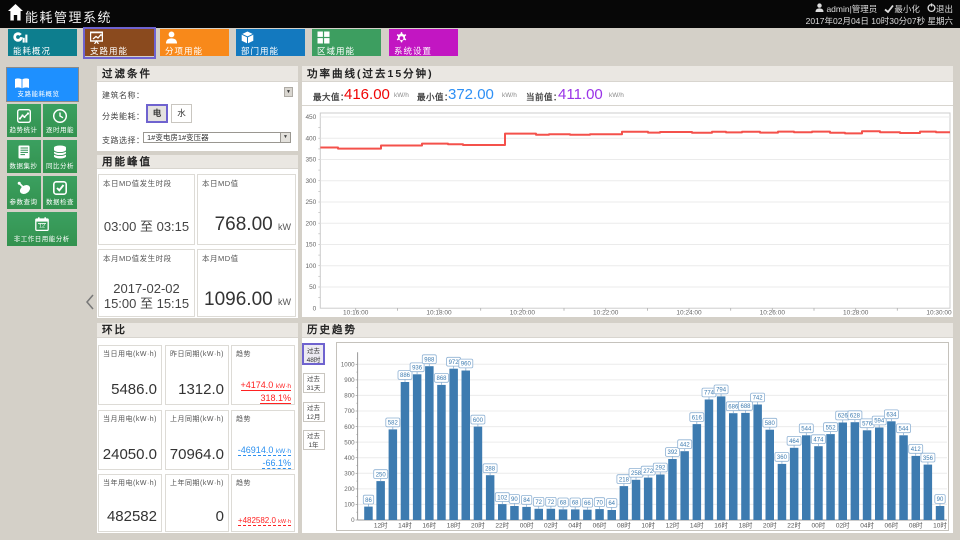 This screenshot has height=540, width=960. What do you see at coordinates (42, 227) in the screenshot?
I see `svg-text: 12` at bounding box center [42, 227].